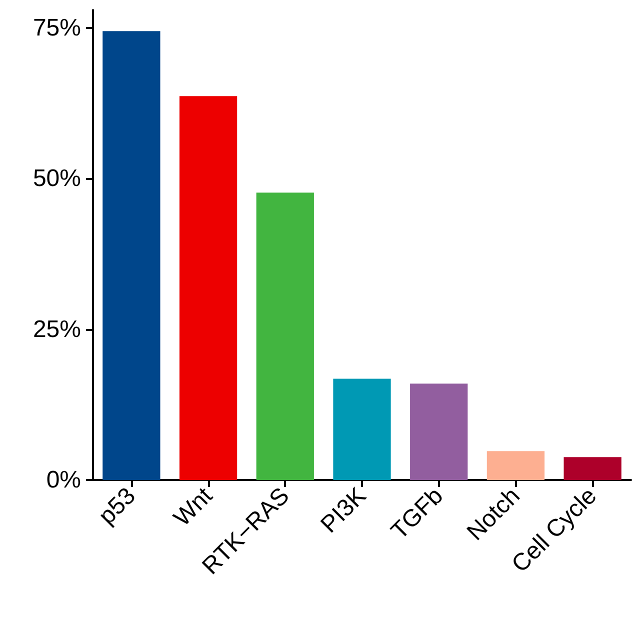  What do you see at coordinates (56, 28) in the screenshot?
I see `y-tick-label: 75%` at bounding box center [56, 28].